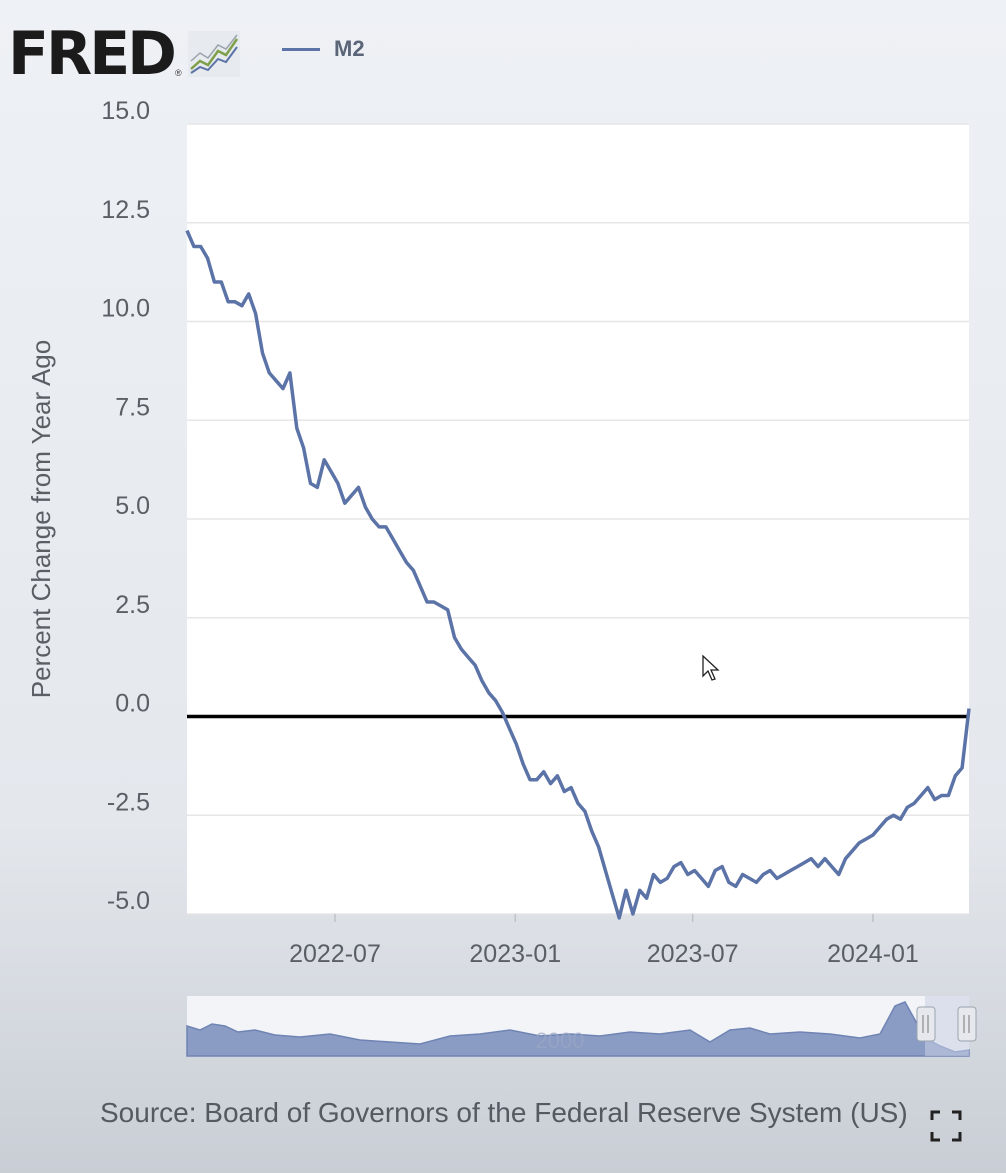 The height and width of the screenshot is (1173, 1006). I want to click on y-axis-label: Percent Change from Year Ago, so click(41, 519).